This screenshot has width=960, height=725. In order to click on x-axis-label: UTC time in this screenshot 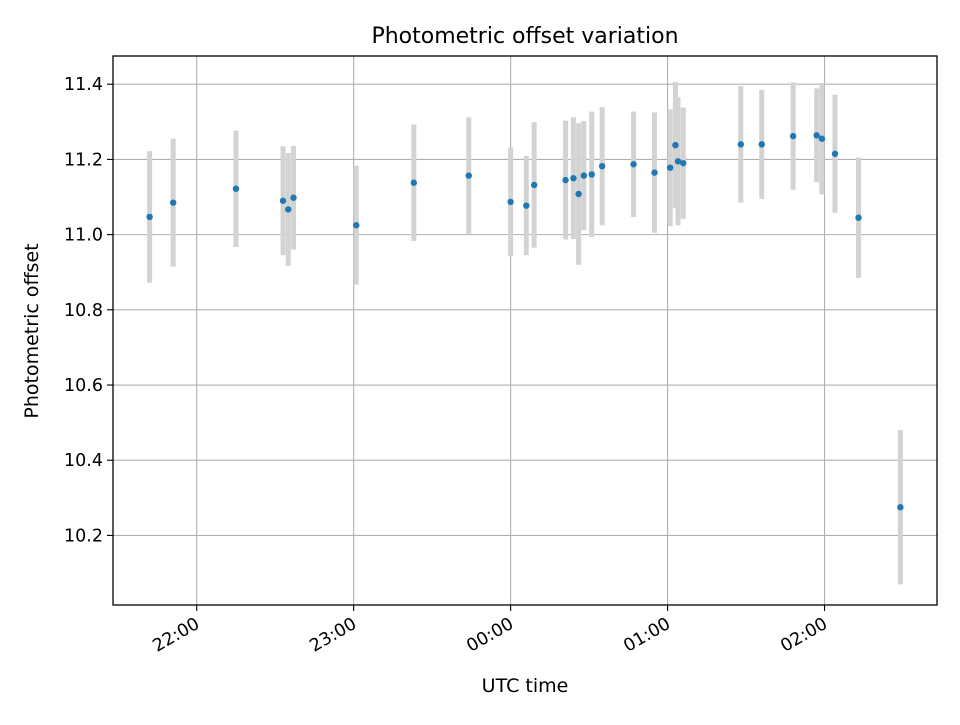, I will do `click(525, 686)`.